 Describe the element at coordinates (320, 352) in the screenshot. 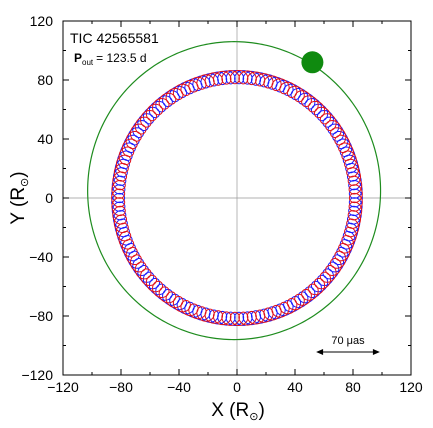

I see `scale-bar-left-arrow` at that location.